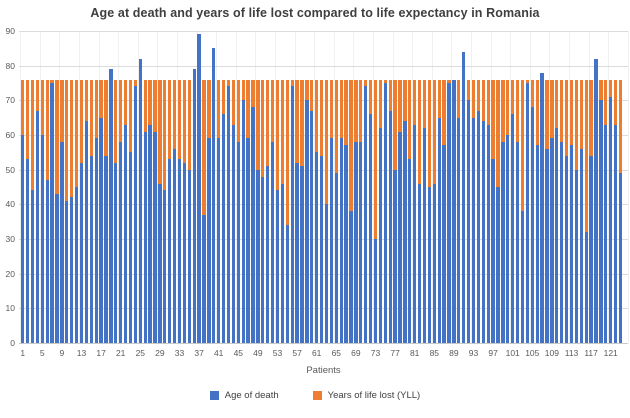  Describe the element at coordinates (81, 353) in the screenshot. I see `x-tick-label: 13` at that location.